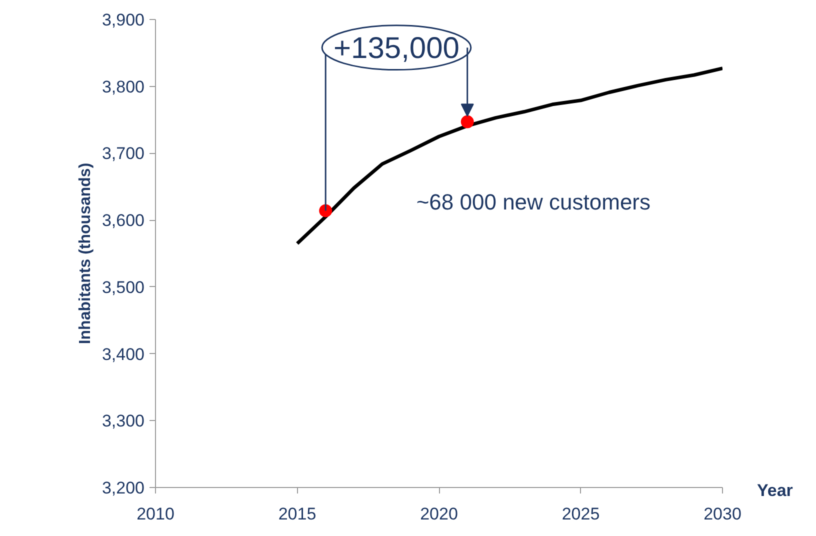  Describe the element at coordinates (396, 49) in the screenshot. I see `annotation: +135,000` at that location.